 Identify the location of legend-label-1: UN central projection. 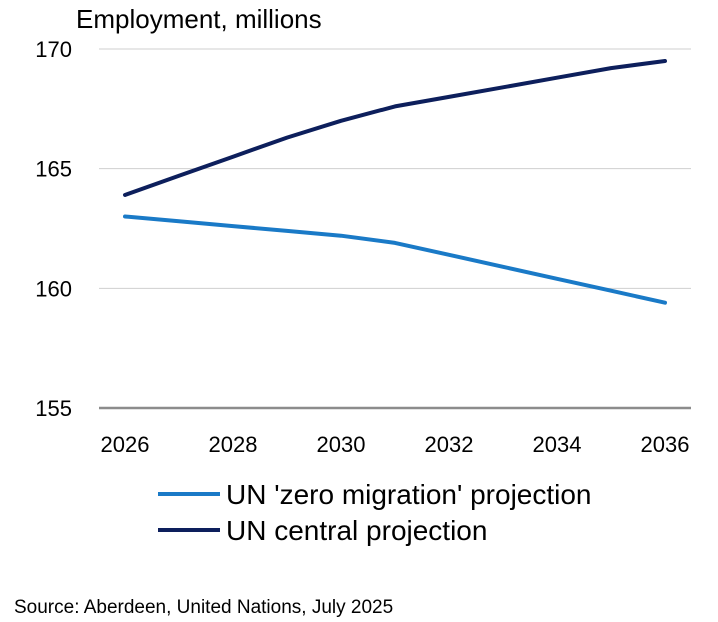
(356, 530).